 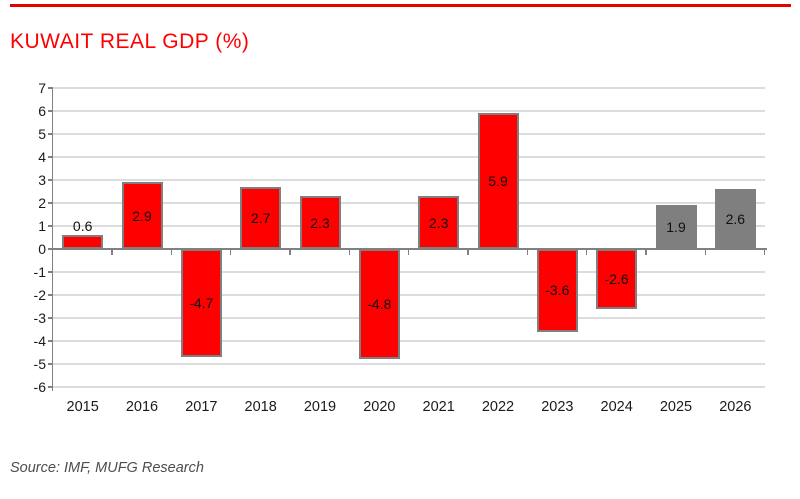 What do you see at coordinates (616, 407) in the screenshot?
I see `x-axis-year-label: 2024` at bounding box center [616, 407].